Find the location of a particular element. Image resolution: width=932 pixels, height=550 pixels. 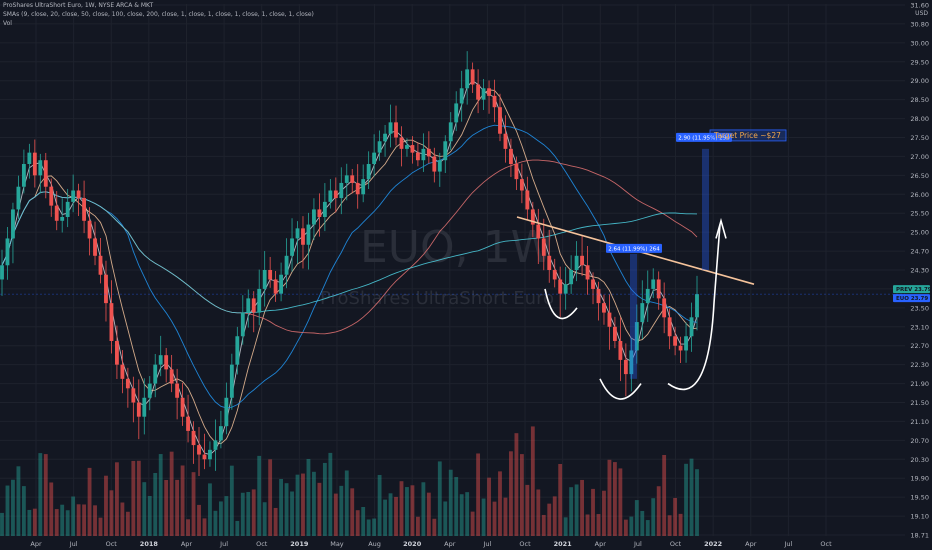

time-tick-label: 2018 is located at coordinates (149, 544).